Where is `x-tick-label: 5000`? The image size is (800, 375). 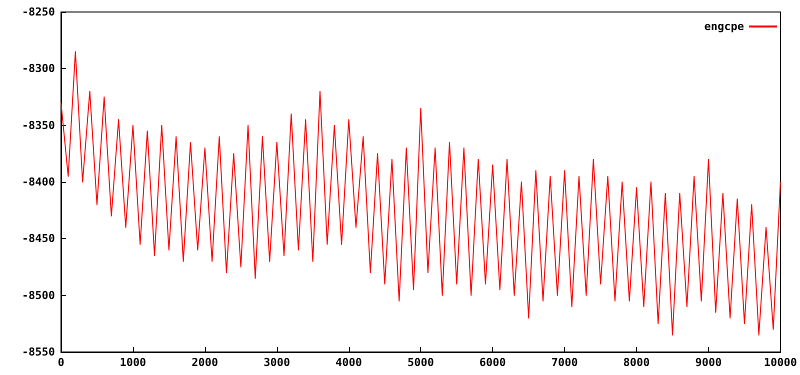 x-tick-label: 5000 is located at coordinates (420, 362).